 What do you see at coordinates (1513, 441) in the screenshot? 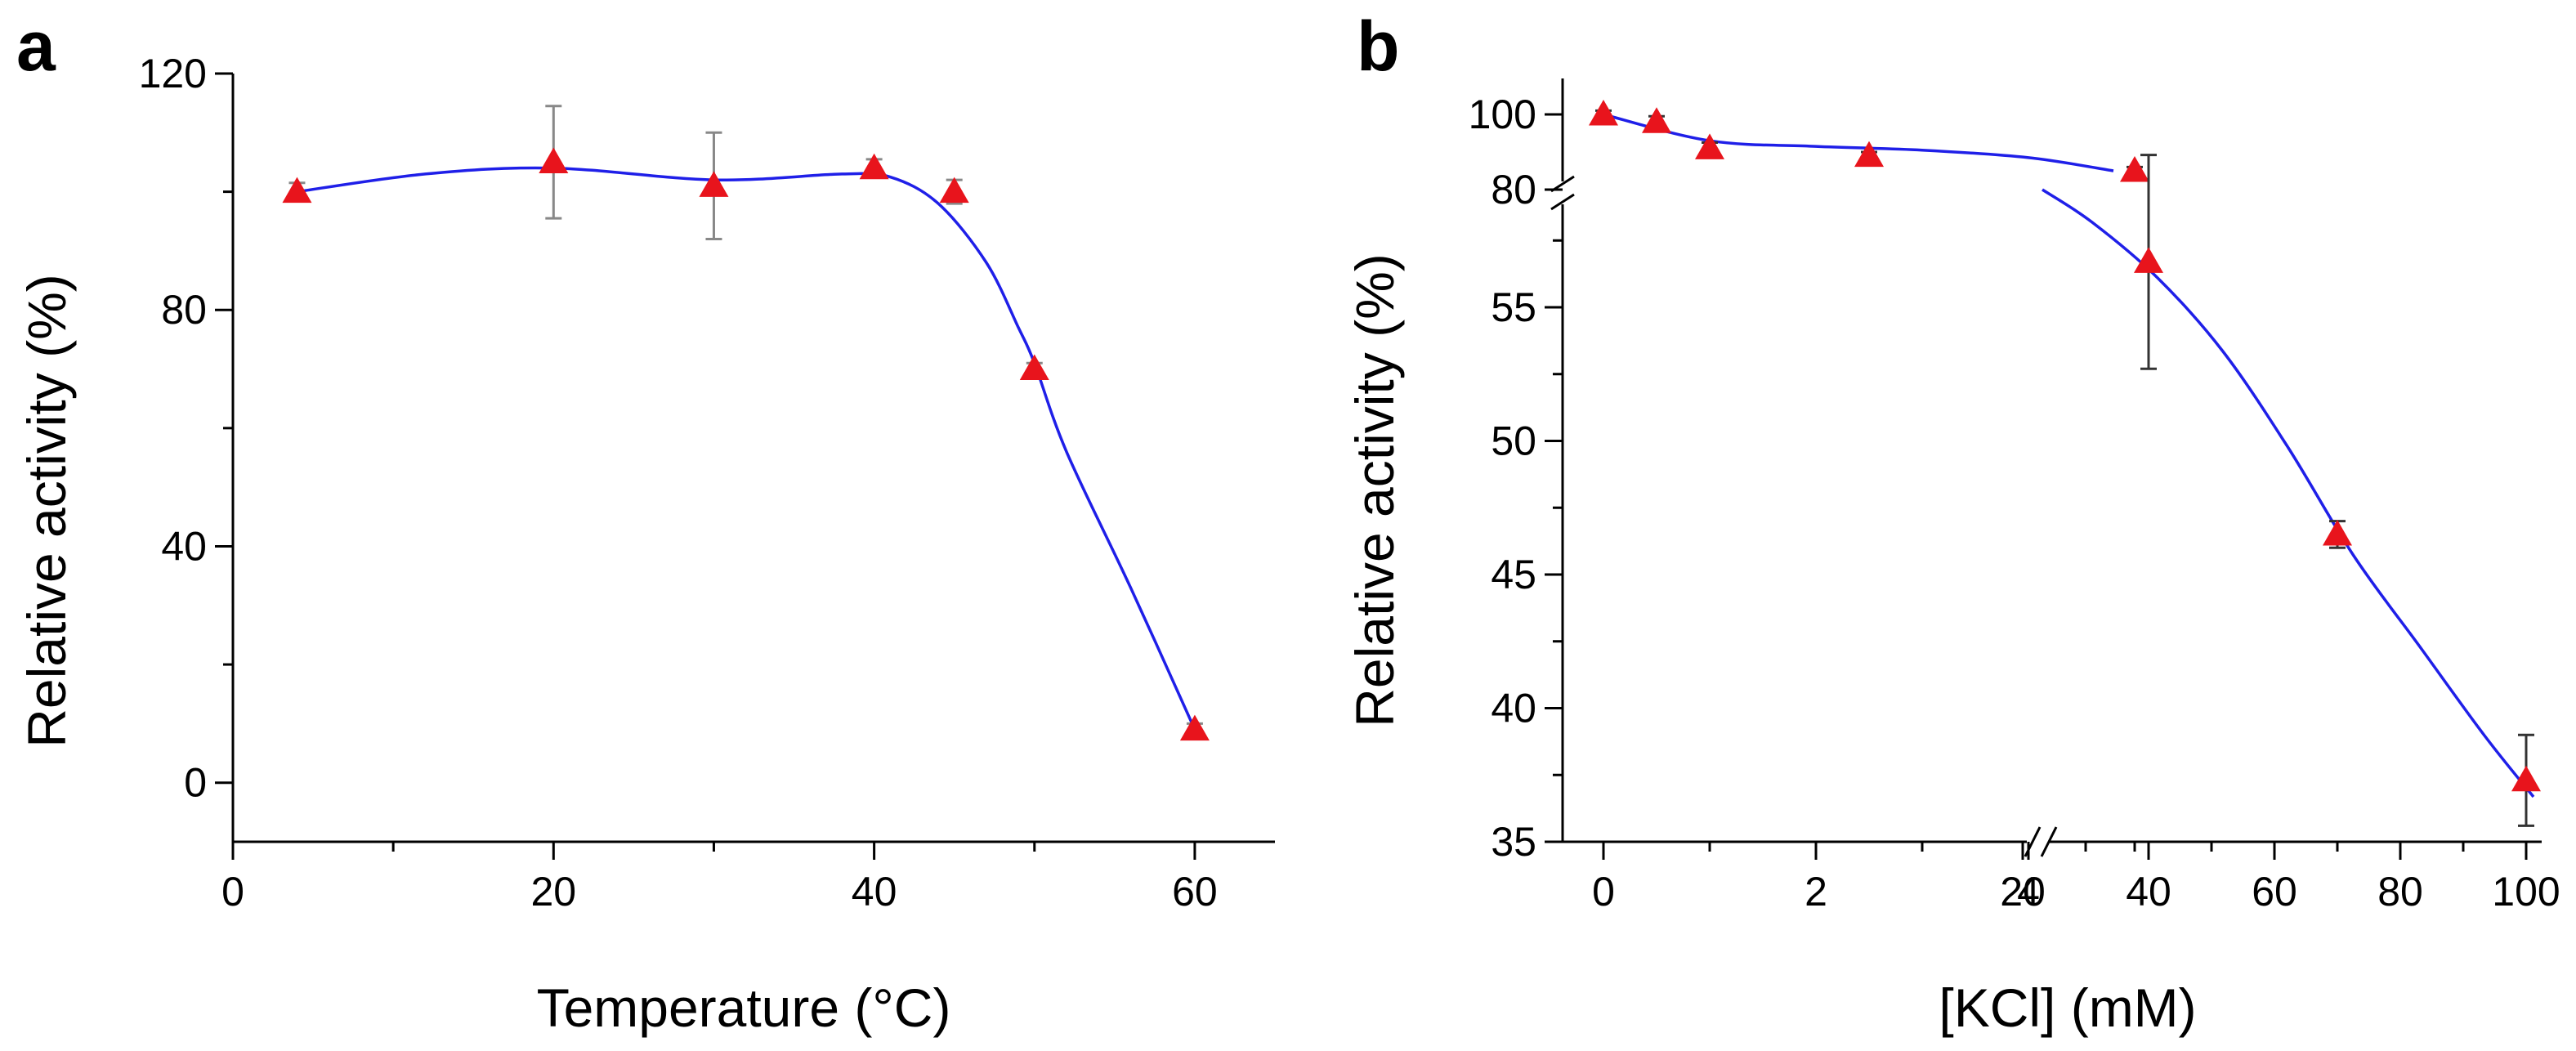
I see `y-tick-label-b: 50` at bounding box center [1513, 441].